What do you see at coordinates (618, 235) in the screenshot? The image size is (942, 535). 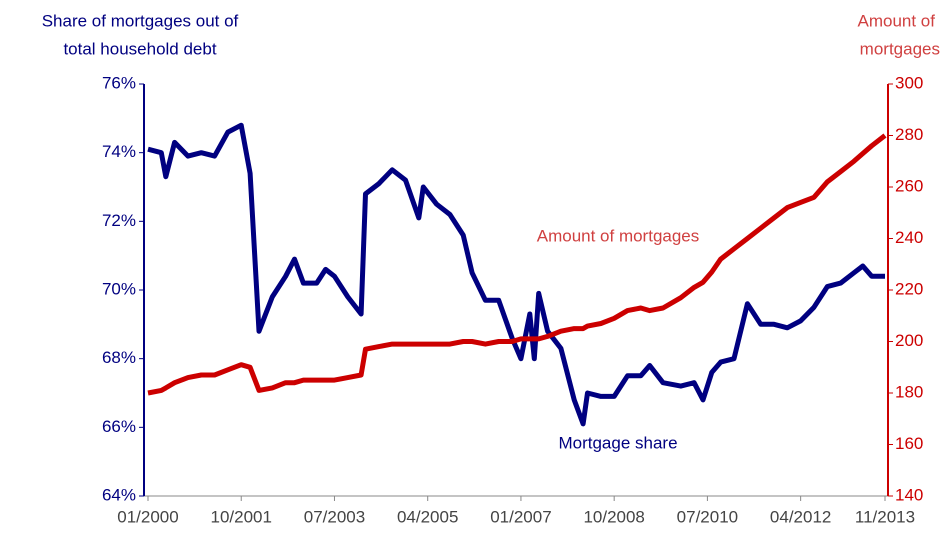 I see `series-label: Amount of mortgages` at bounding box center [618, 235].